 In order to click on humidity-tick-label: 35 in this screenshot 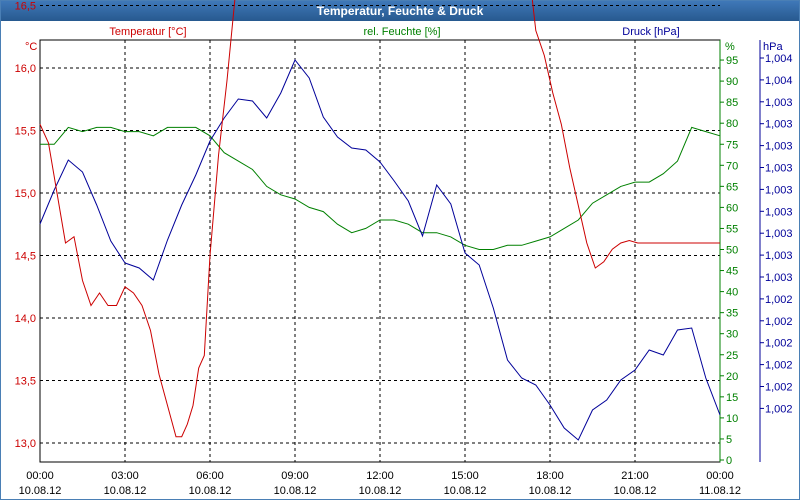, I will do `click(732, 314)`.